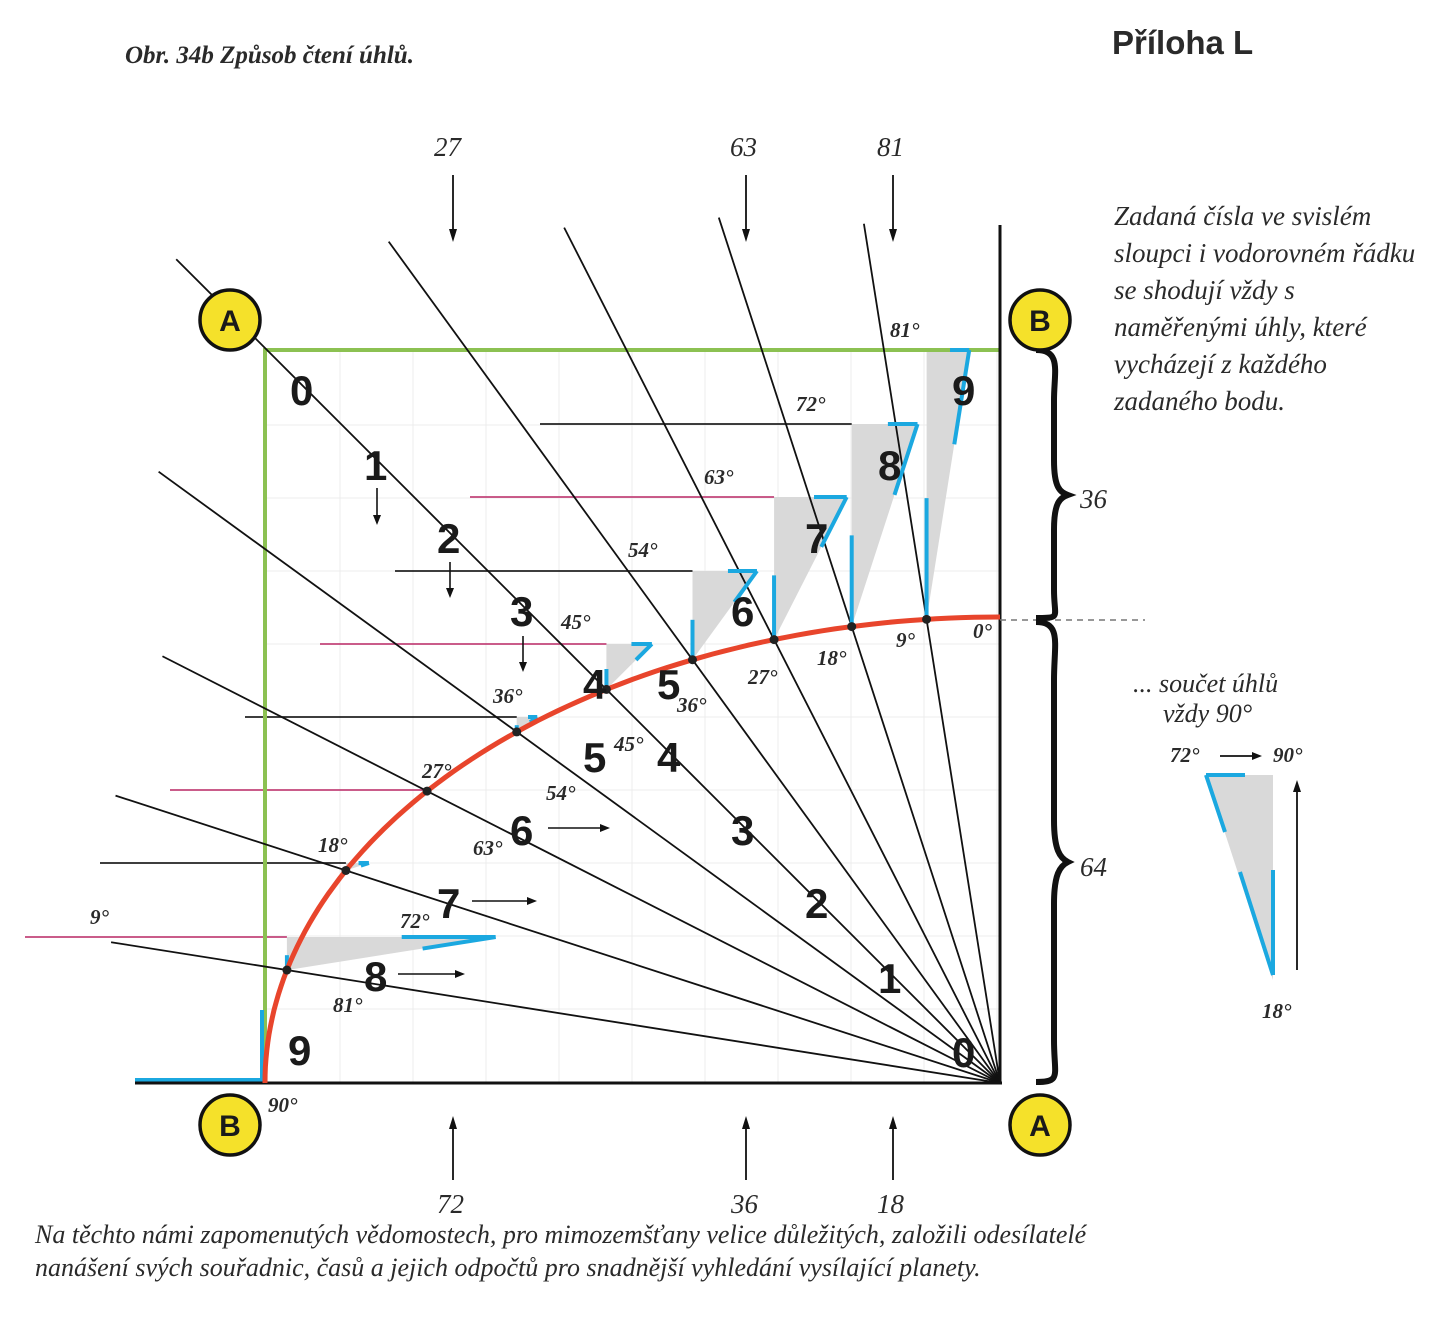  I want to click on sum-note-line1: ... součet úhlů, so click(1205, 683).